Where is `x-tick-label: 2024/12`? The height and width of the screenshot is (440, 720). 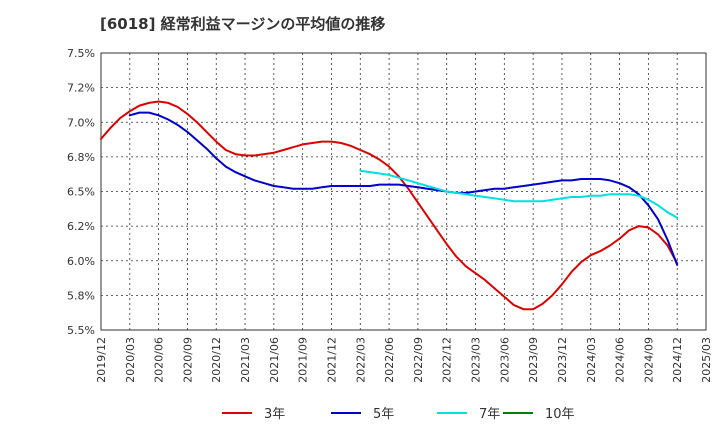
x-tick-label: 2024/12 is located at coordinates (677, 360).